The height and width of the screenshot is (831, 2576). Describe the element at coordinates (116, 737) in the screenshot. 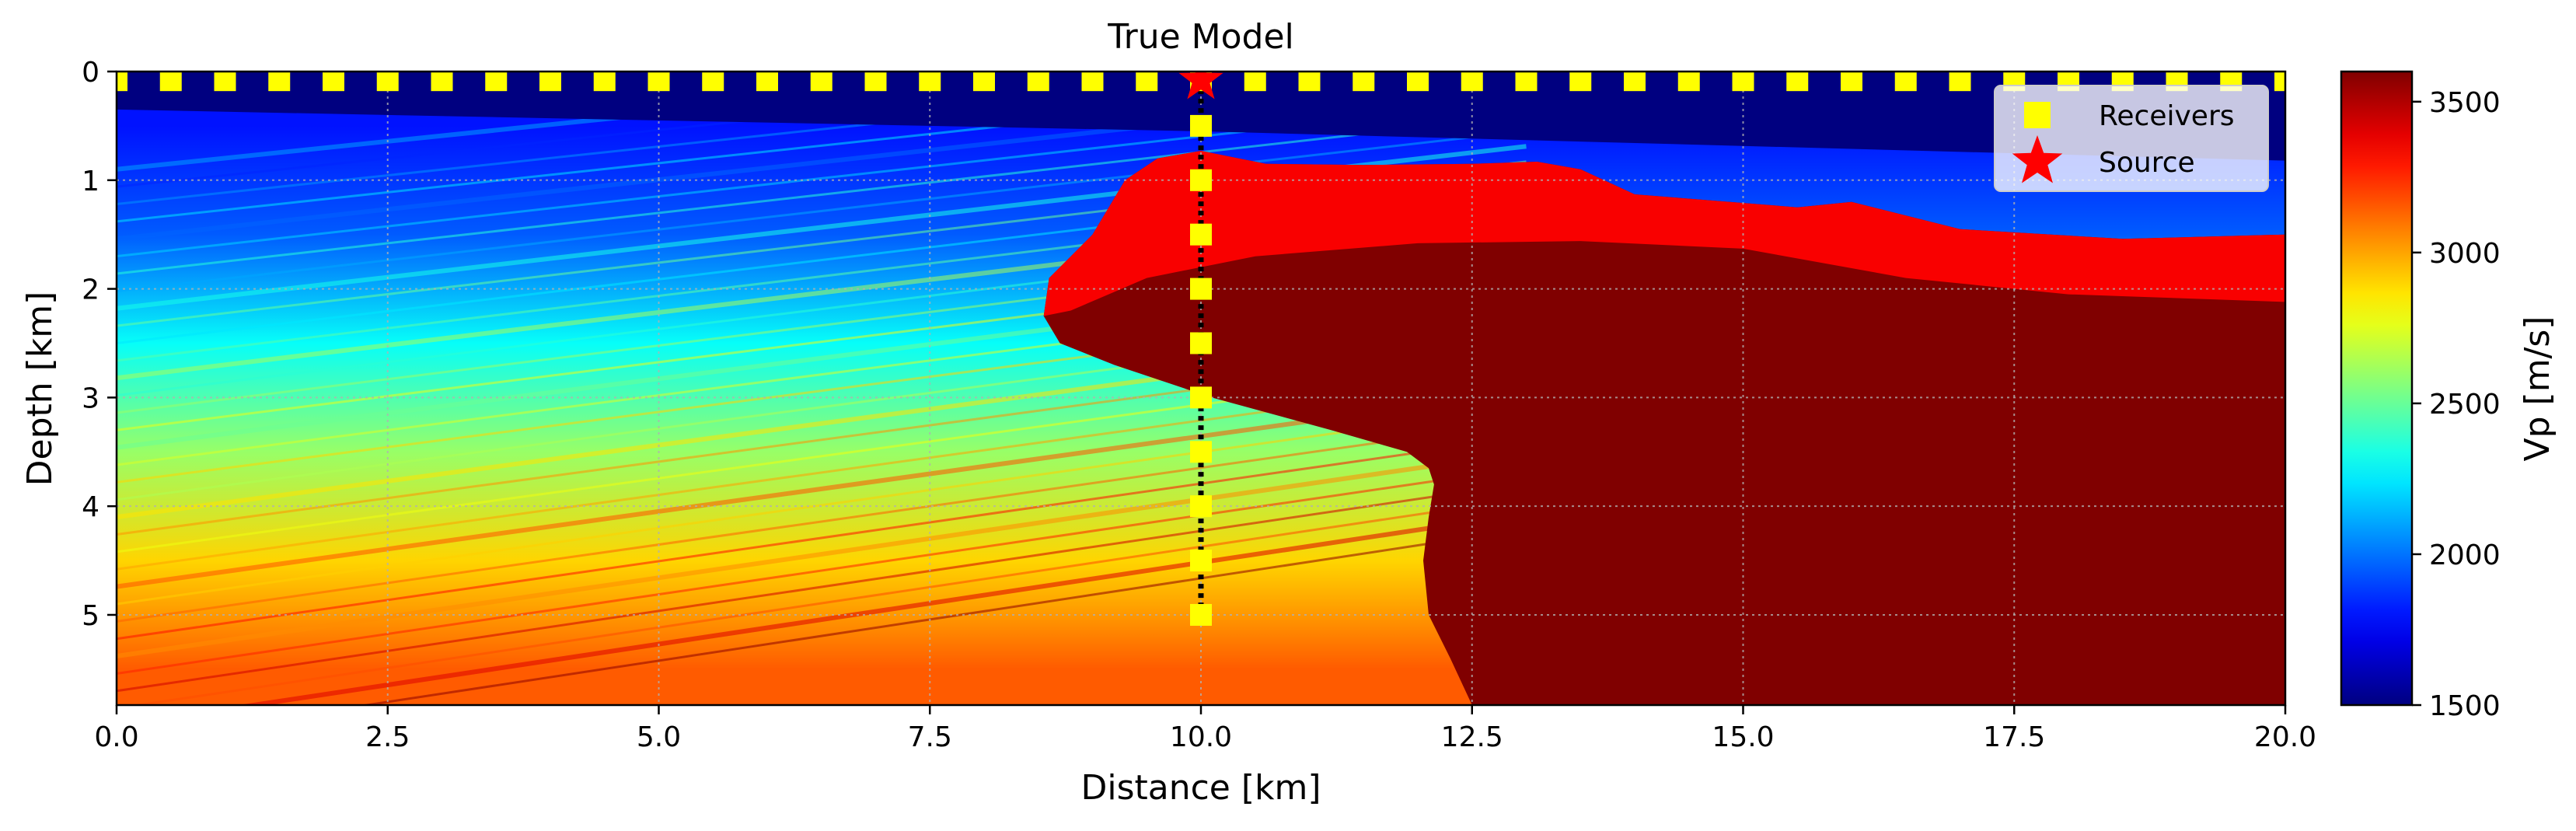

I see `x-tick-label: 0.0` at that location.